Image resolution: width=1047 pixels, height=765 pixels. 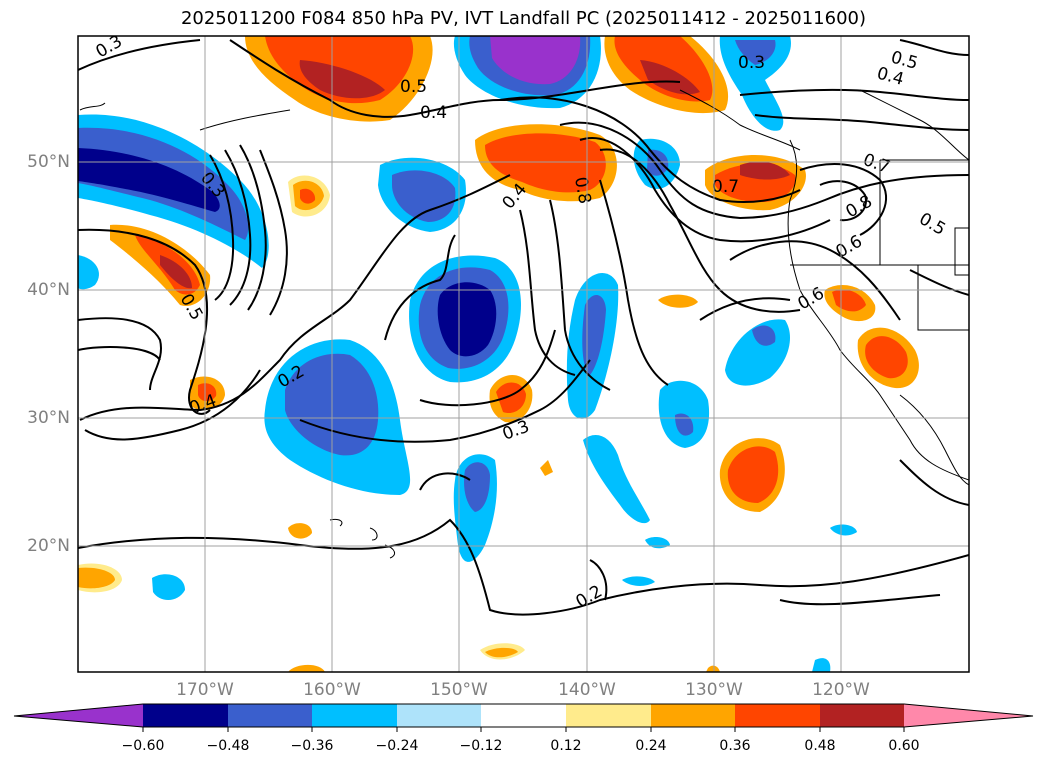 What do you see at coordinates (397, 746) in the screenshot?
I see `colorbar-tick-label: −0.24` at bounding box center [397, 746].